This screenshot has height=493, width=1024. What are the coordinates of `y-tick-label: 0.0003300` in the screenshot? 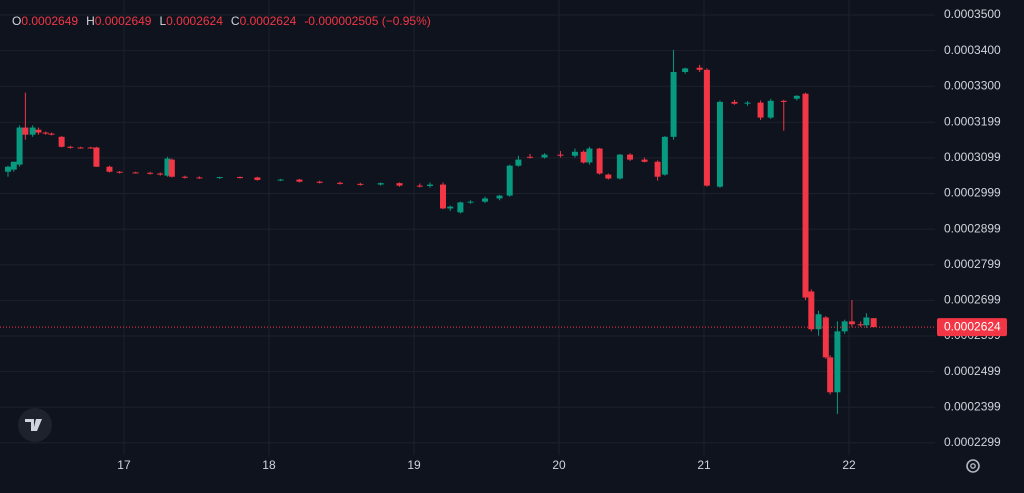 It's located at (972, 85).